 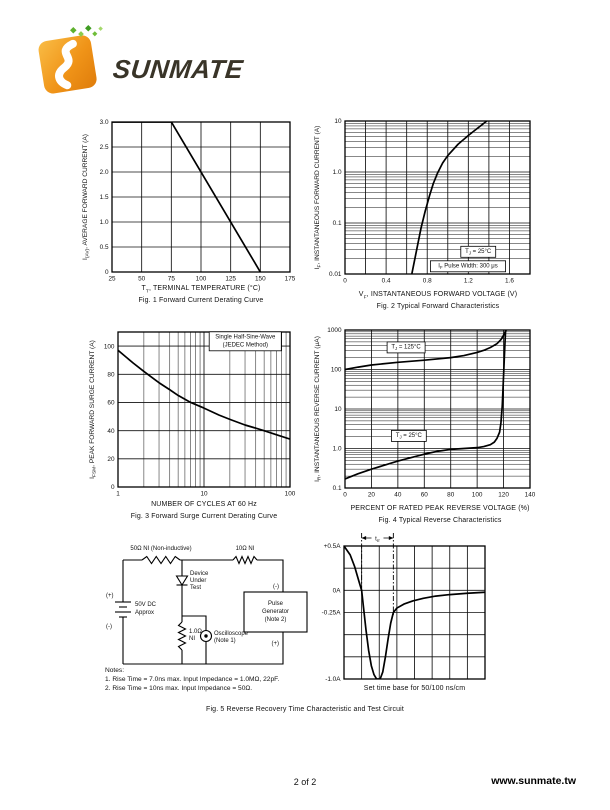 What do you see at coordinates (438, 306) in the screenshot?
I see `fig2-caption: Fig. 2 Typical Forward Characteristics` at bounding box center [438, 306].